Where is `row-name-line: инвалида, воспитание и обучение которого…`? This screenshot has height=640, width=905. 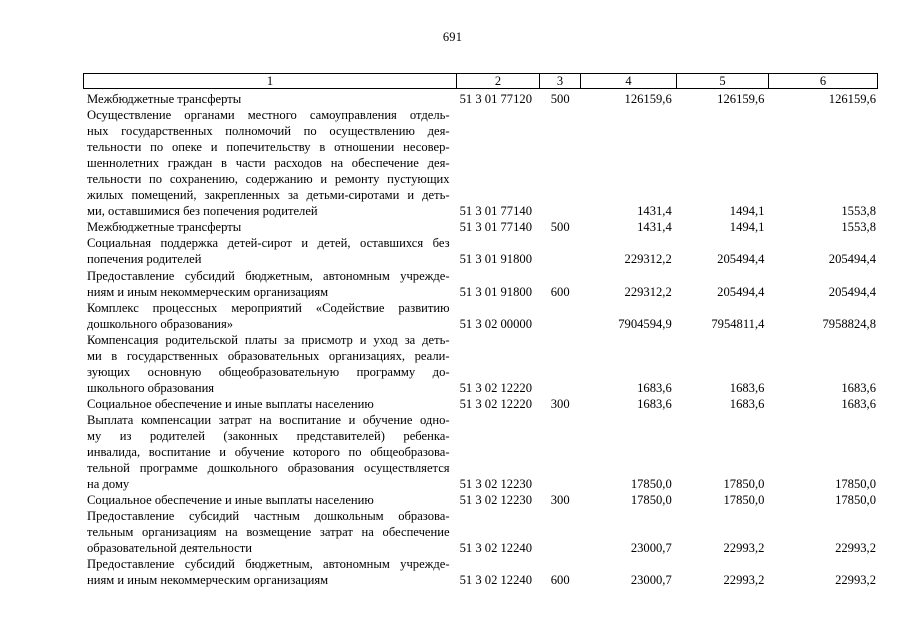 row-name-line: инвалида, воспитание и обучение которого… is located at coordinates (268, 452).